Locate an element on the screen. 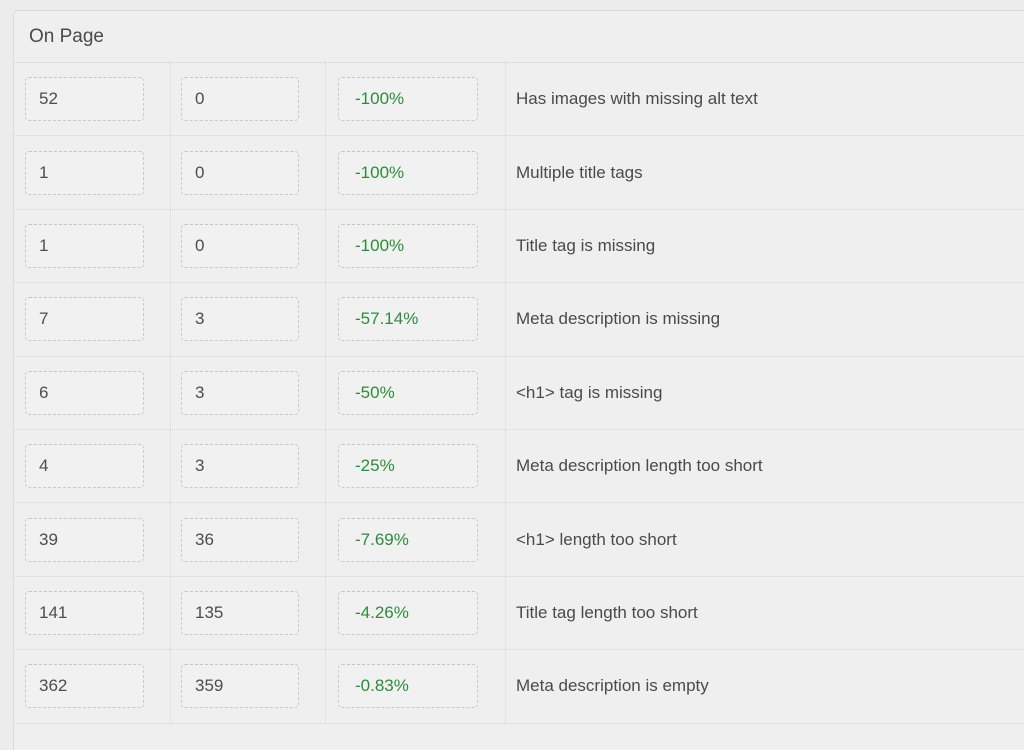 This screenshot has height=750, width=1024. issue-label: Meta description is empty is located at coordinates (612, 686).